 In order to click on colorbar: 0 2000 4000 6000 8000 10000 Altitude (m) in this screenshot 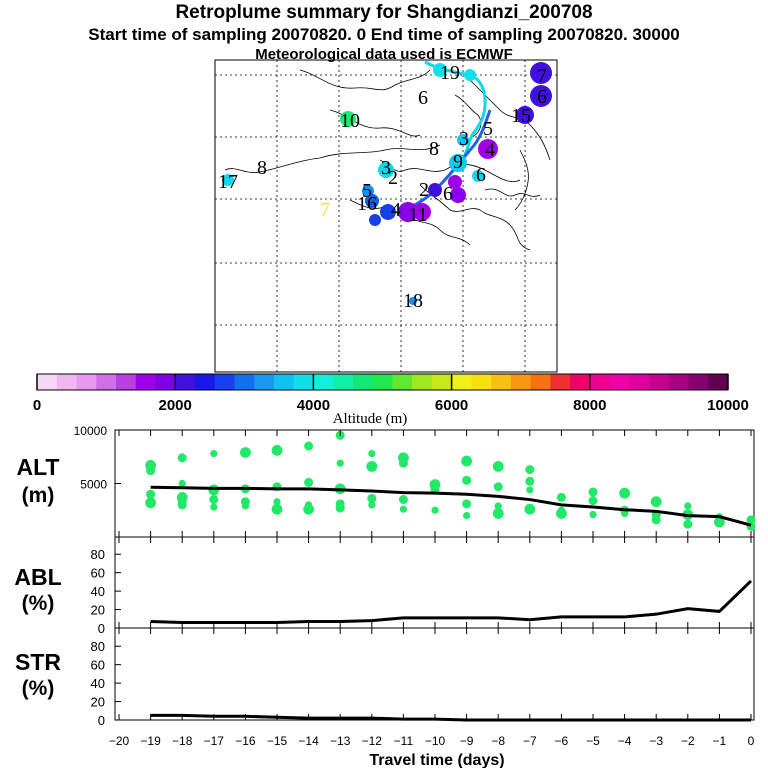, I will do `click(391, 400)`.